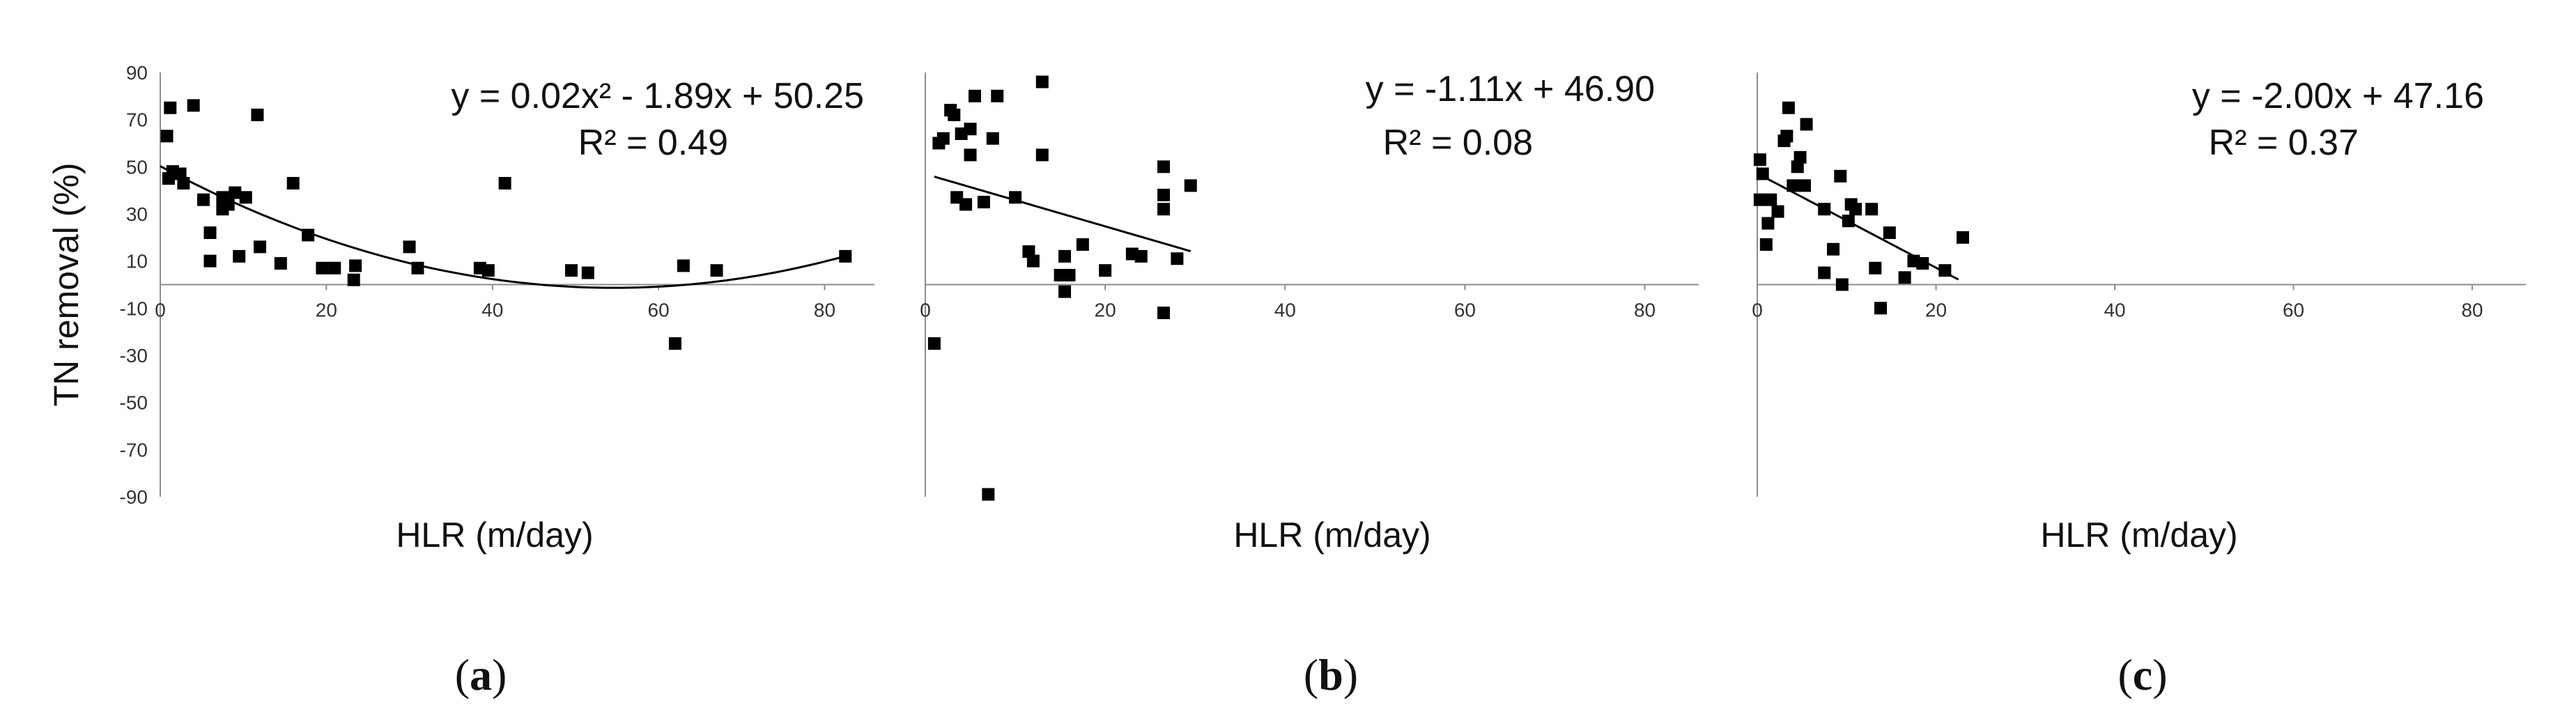  Describe the element at coordinates (137, 73) in the screenshot. I see `y-tick-label: 90` at that location.